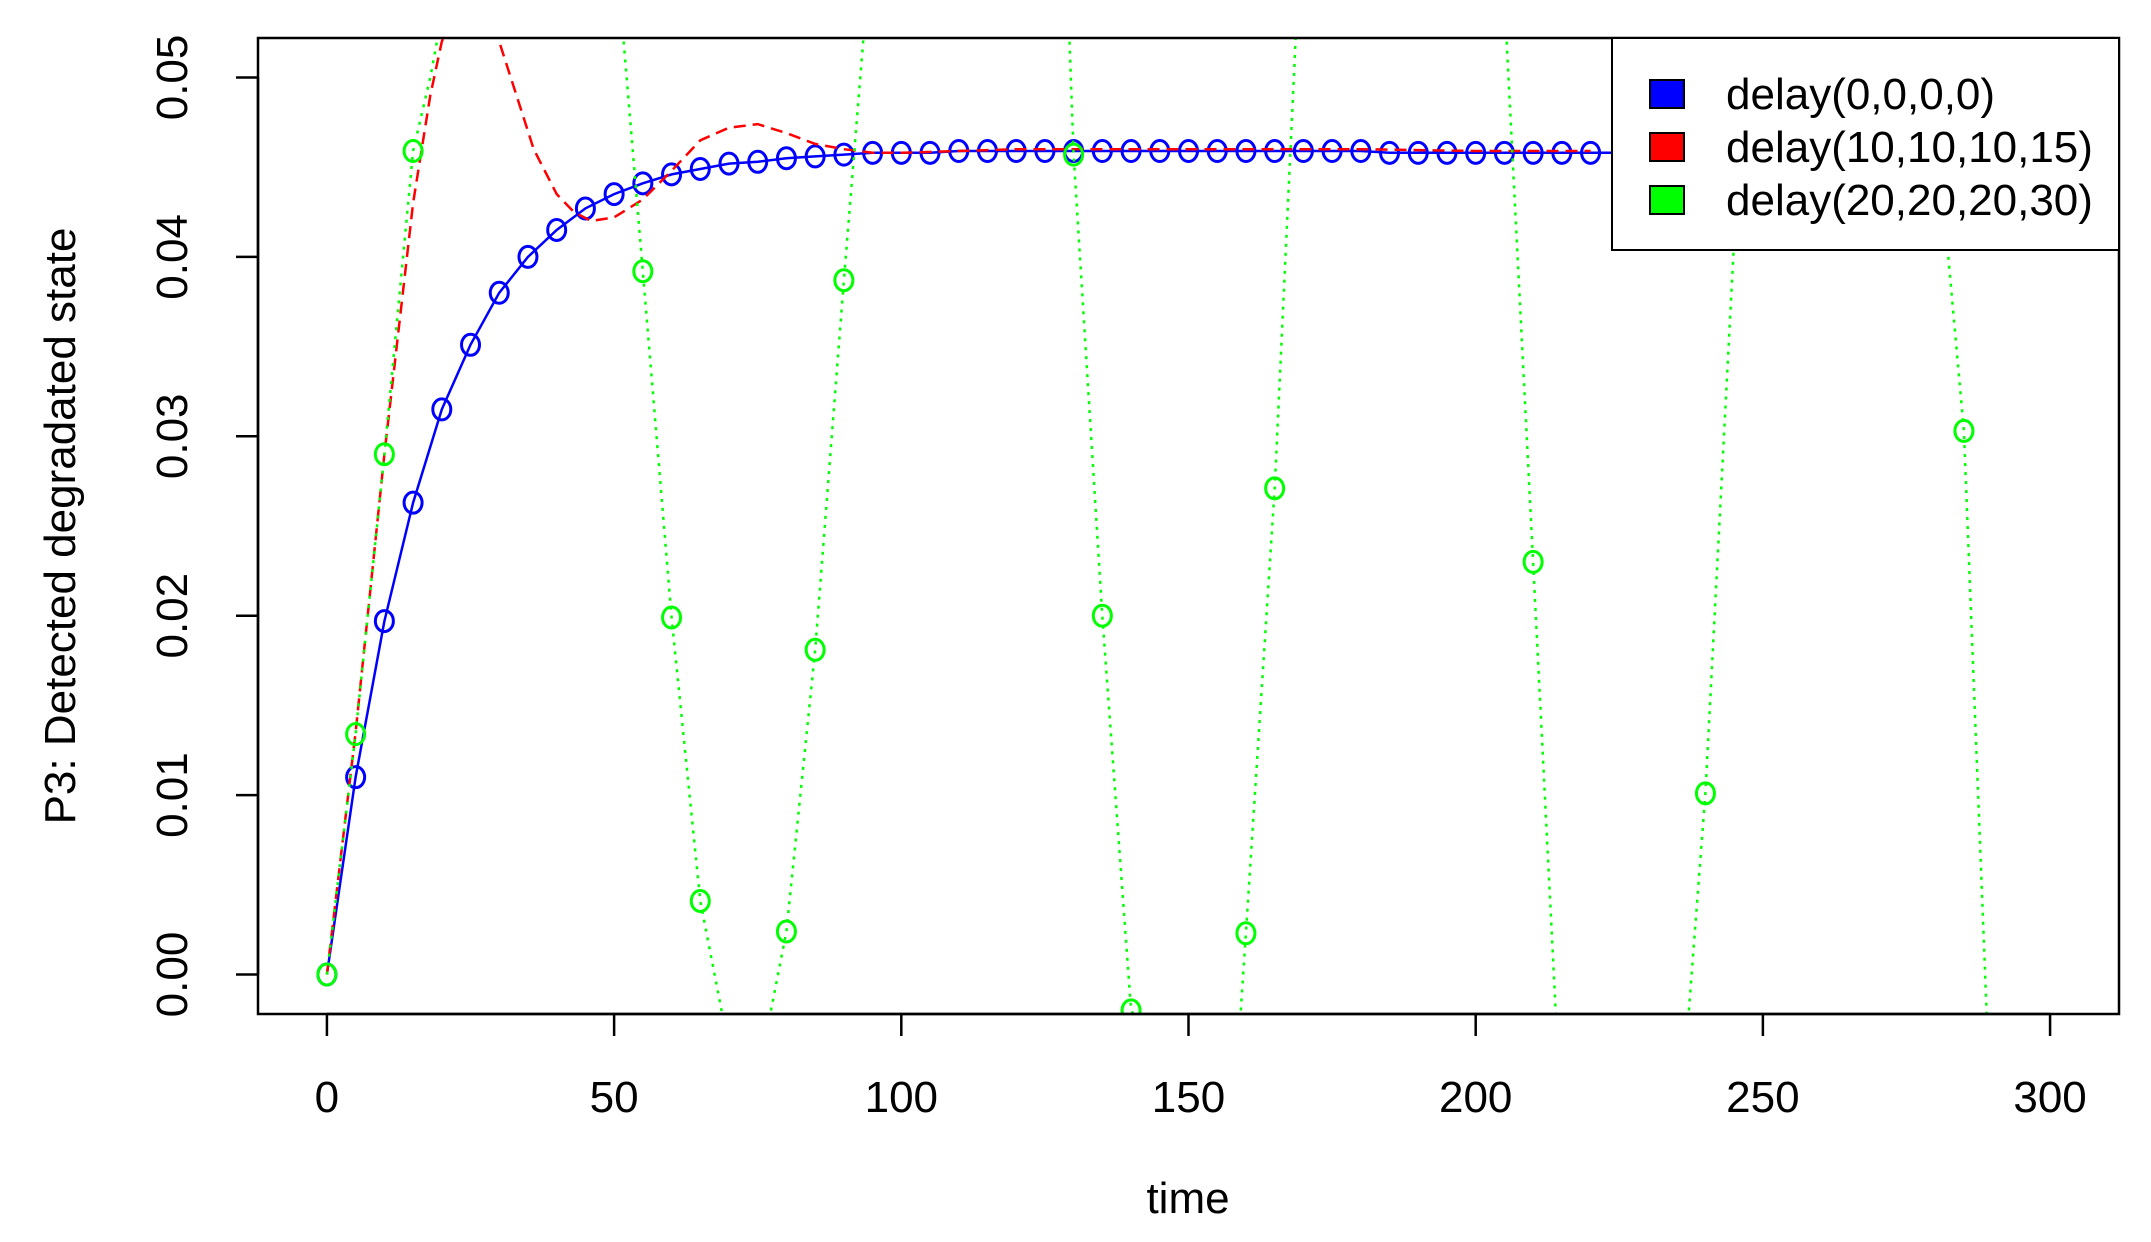 The image size is (2151, 1242). Describe the element at coordinates (172, 795) in the screenshot. I see `y-tick-label: 0.01` at that location.